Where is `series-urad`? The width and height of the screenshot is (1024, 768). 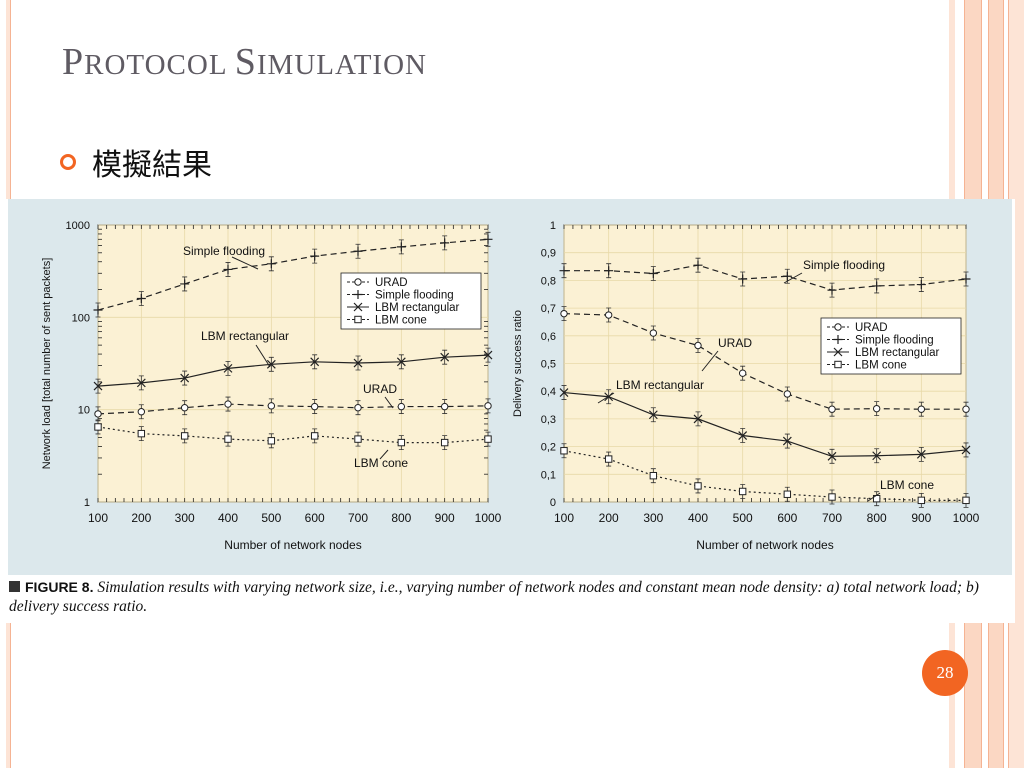 series-urad is located at coordinates (293, 409).